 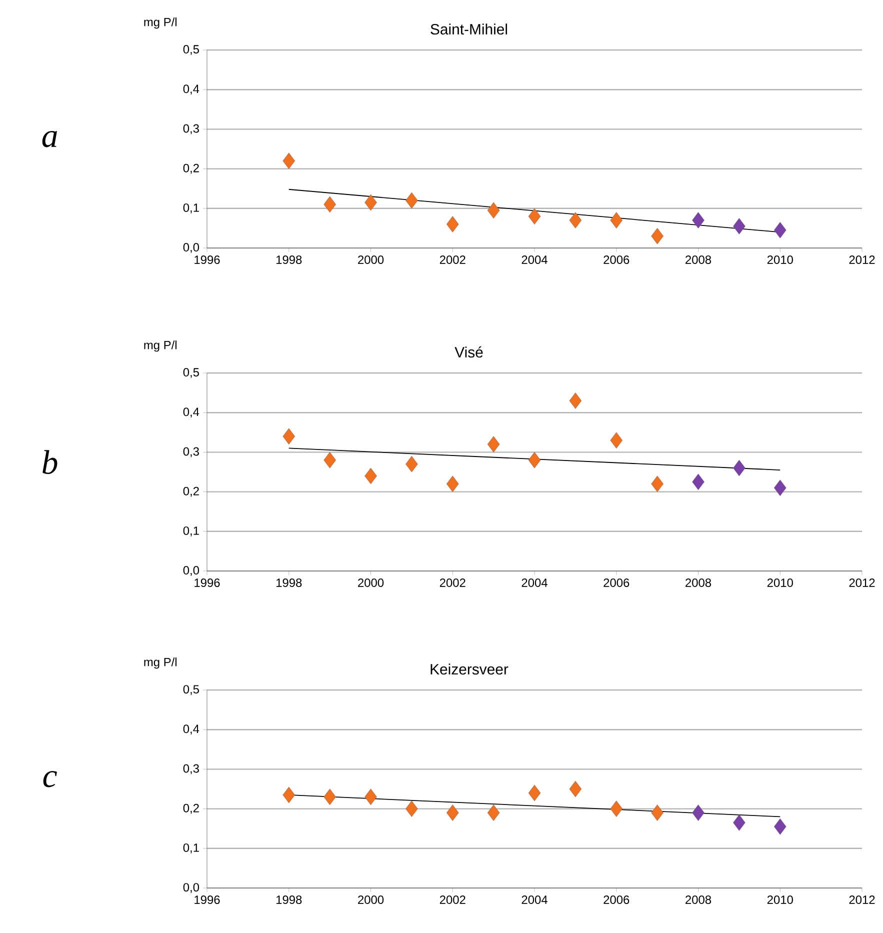 What do you see at coordinates (469, 669) in the screenshot?
I see `chart-title: Keizersveer` at bounding box center [469, 669].